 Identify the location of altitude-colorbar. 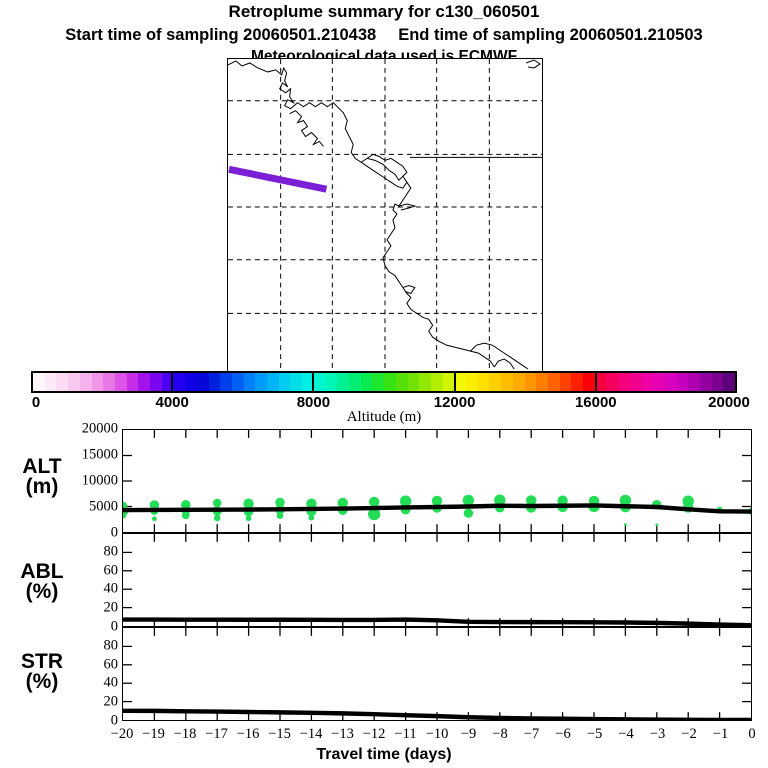
(384, 382).